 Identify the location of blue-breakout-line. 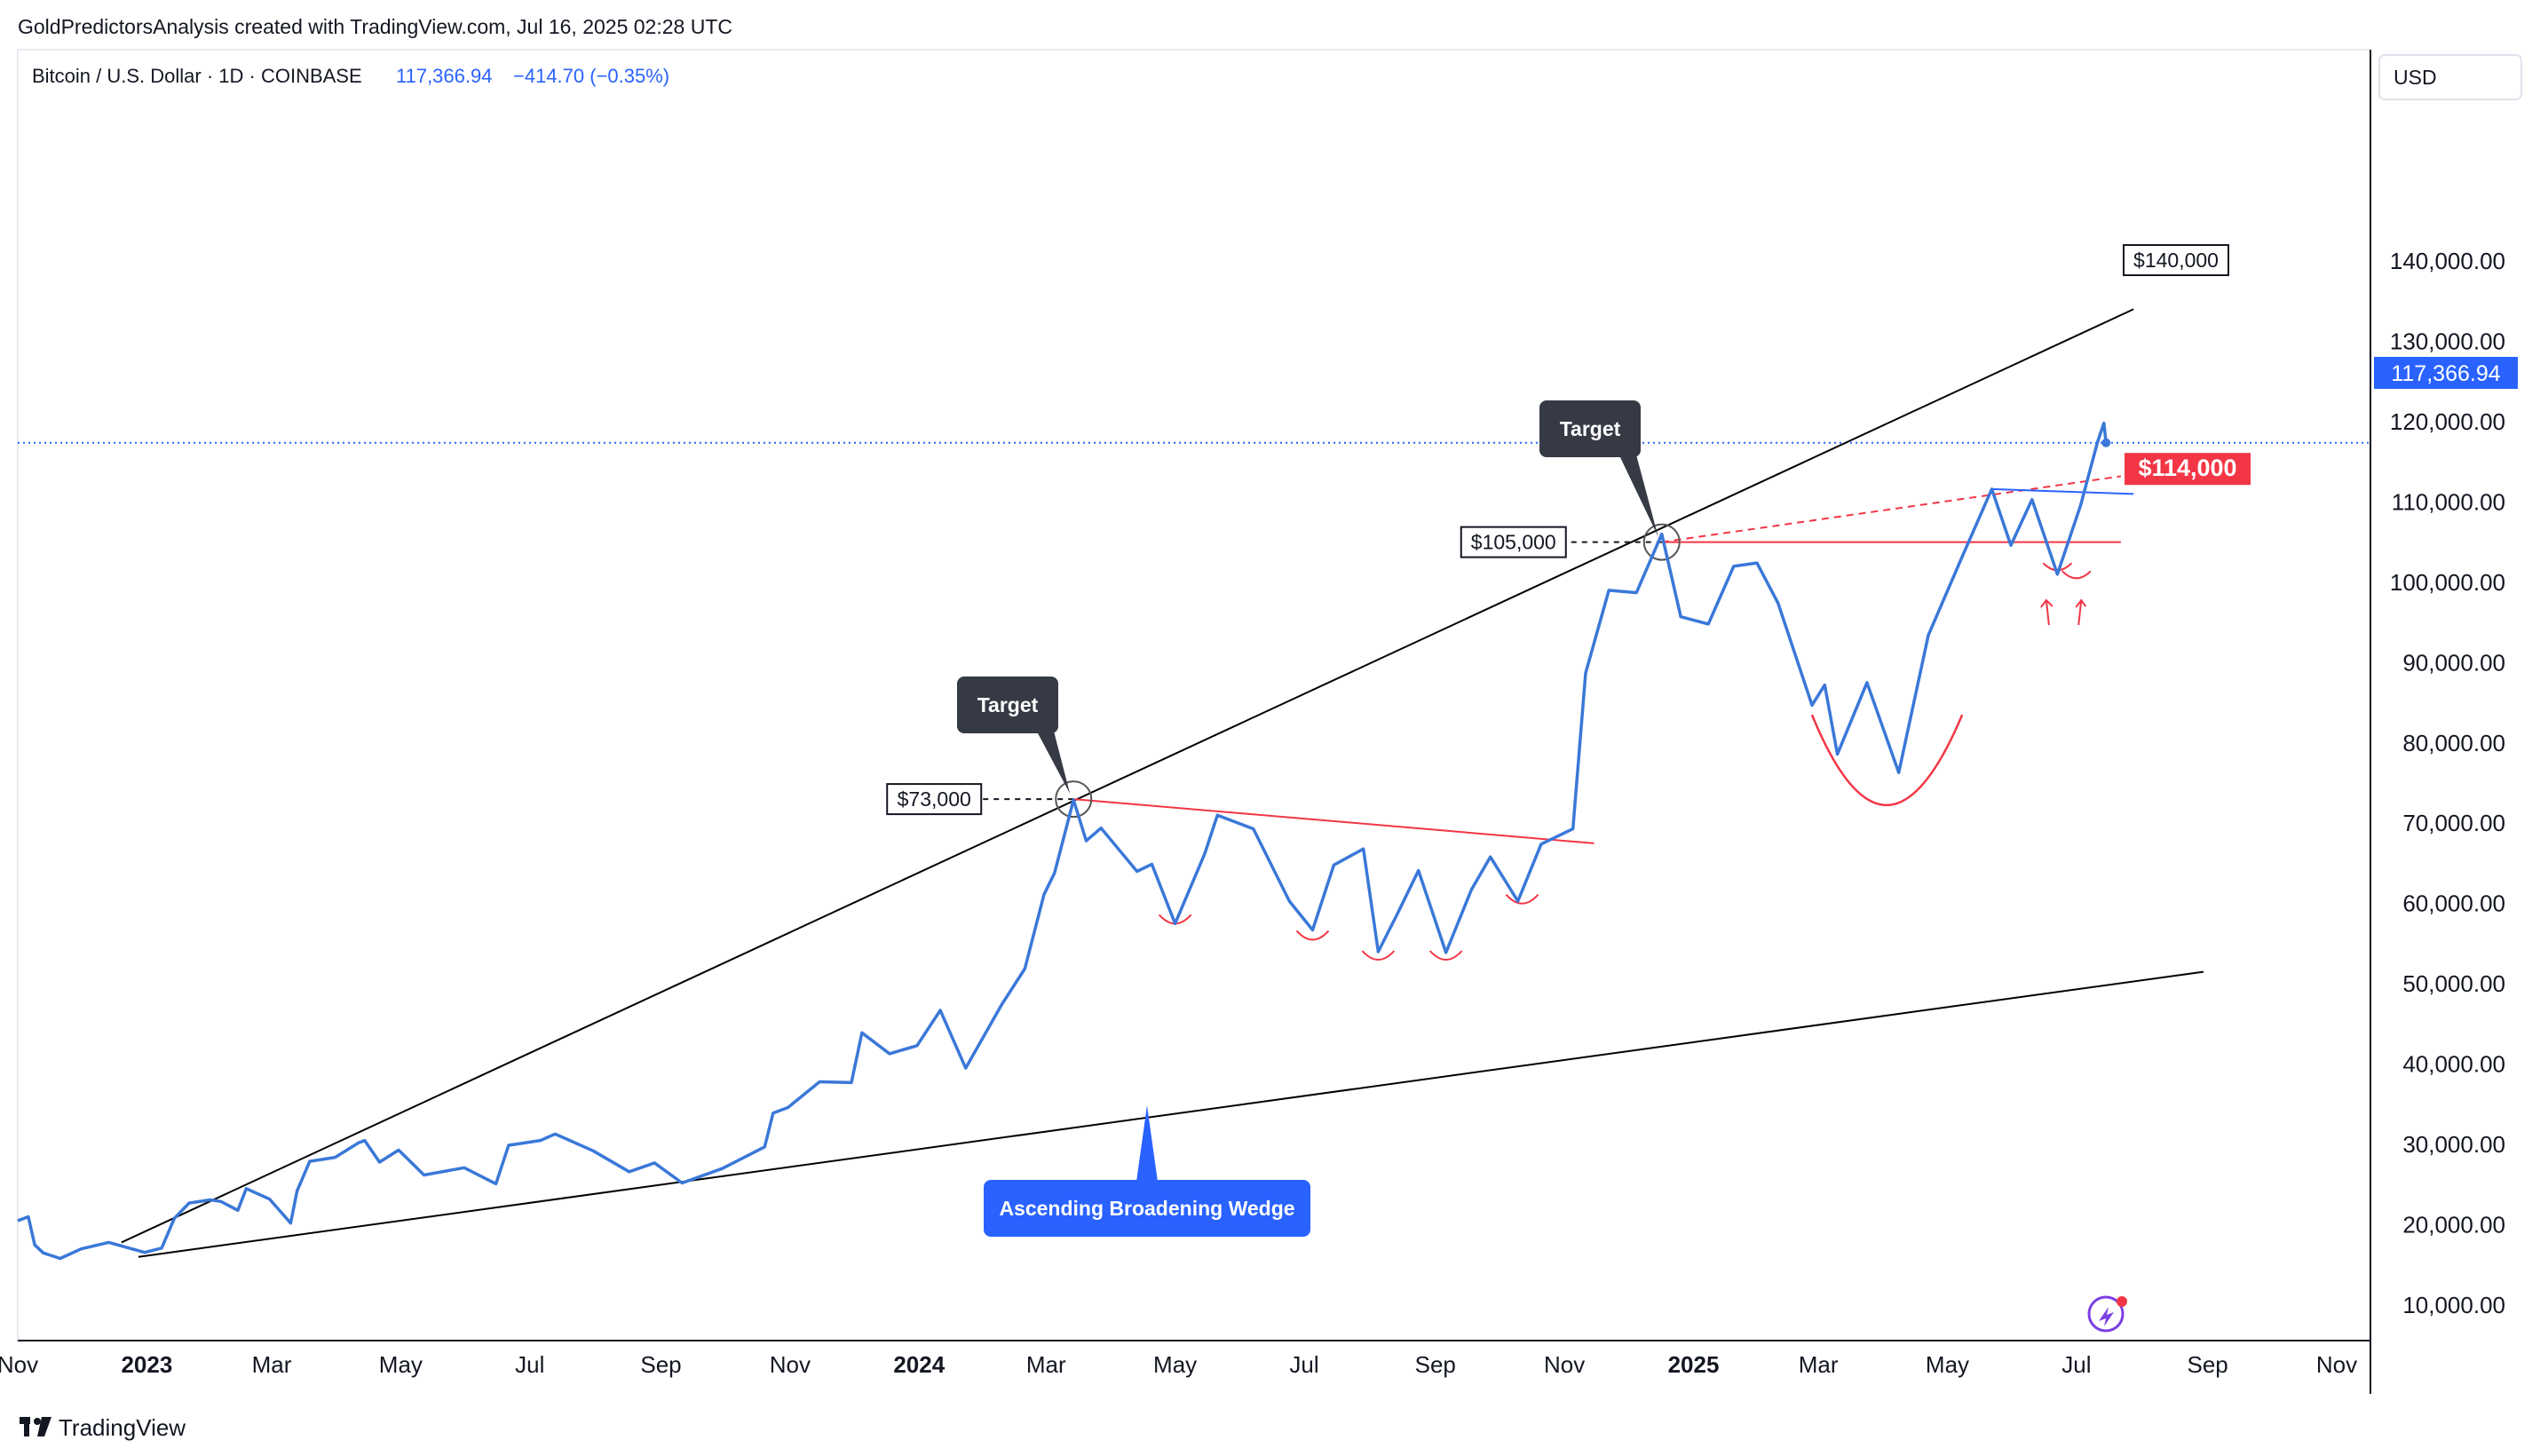
(2062, 491).